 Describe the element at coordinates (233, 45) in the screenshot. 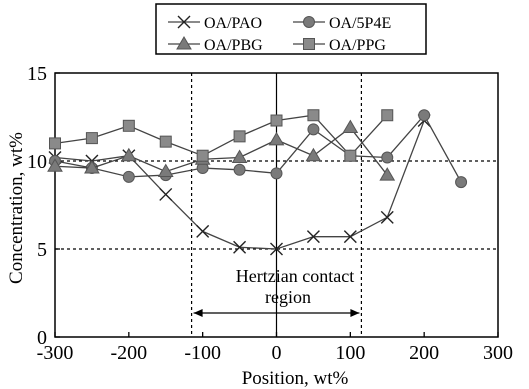

I see `legend-label: OA/PBG` at that location.